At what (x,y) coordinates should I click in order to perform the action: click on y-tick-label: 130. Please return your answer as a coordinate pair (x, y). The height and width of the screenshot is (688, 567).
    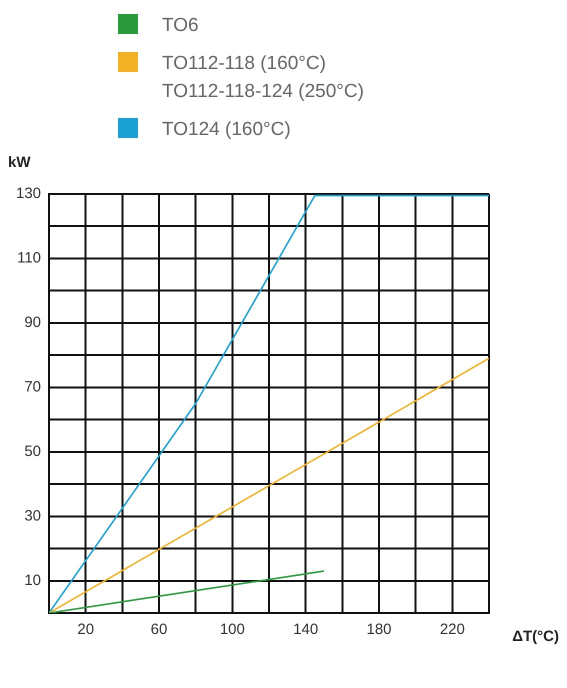
    Looking at the image, I should click on (29, 193).